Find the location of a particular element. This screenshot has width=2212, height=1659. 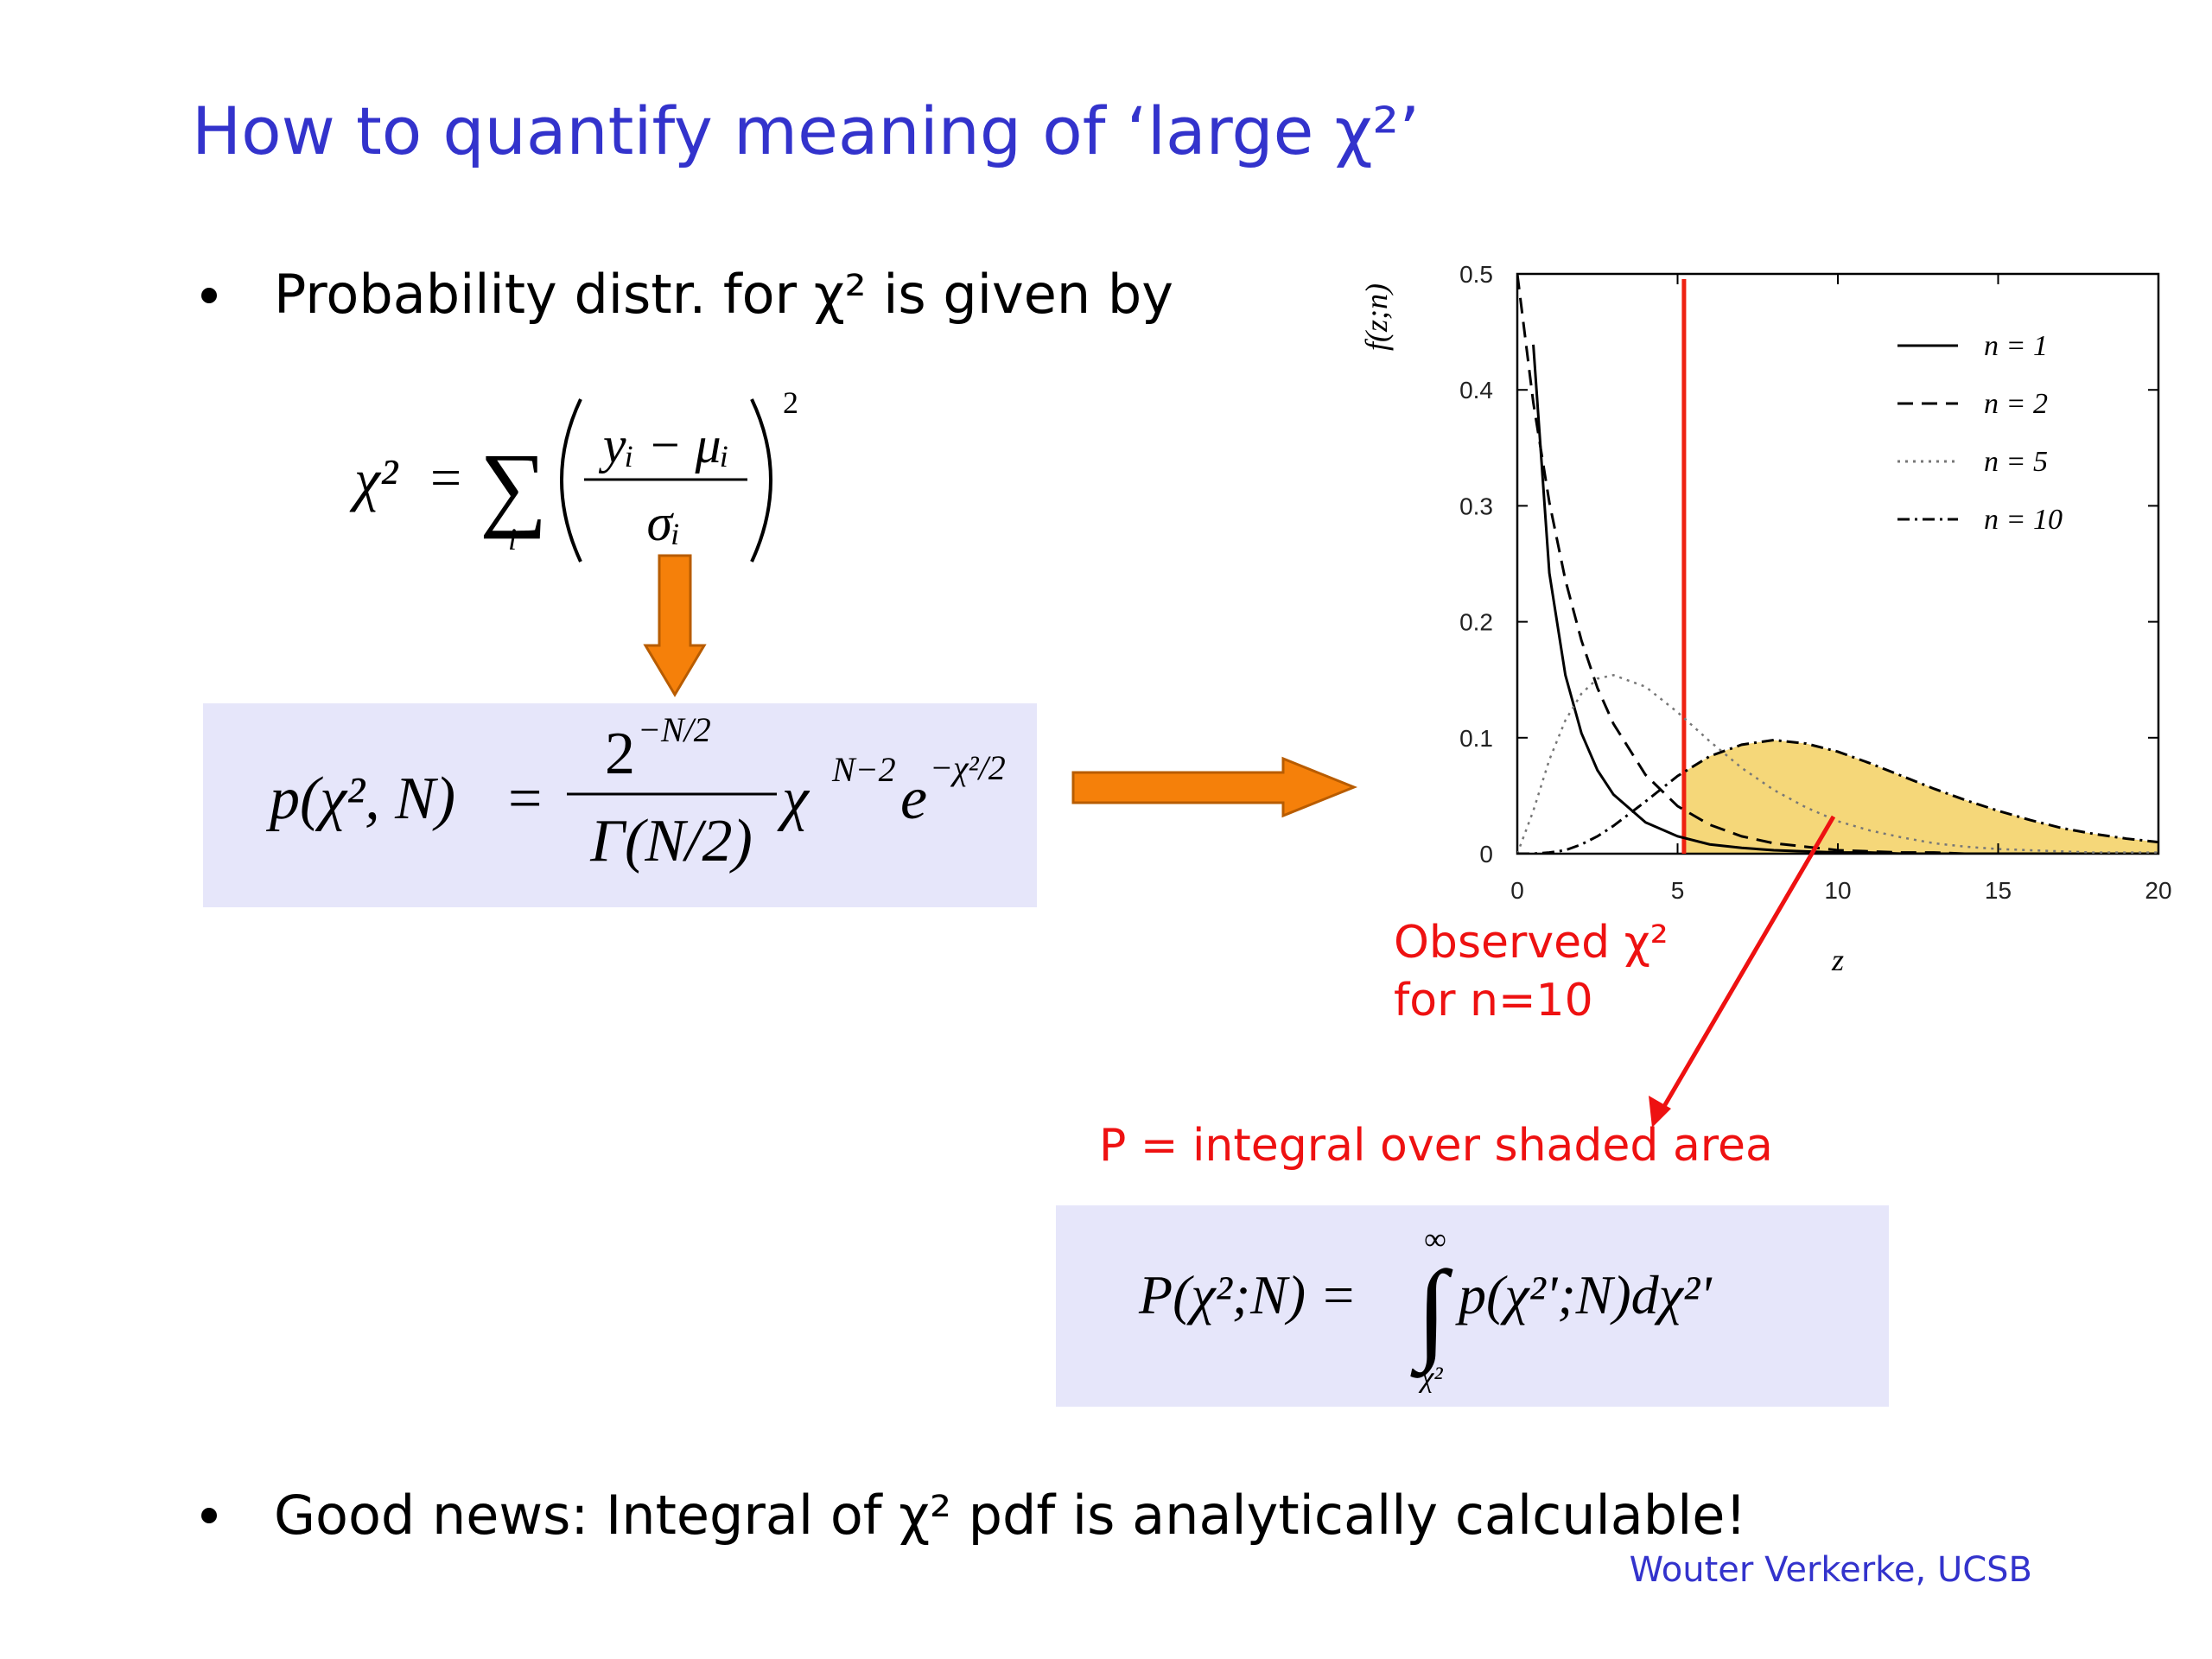

formula-text: i is located at coordinates (512, 539).